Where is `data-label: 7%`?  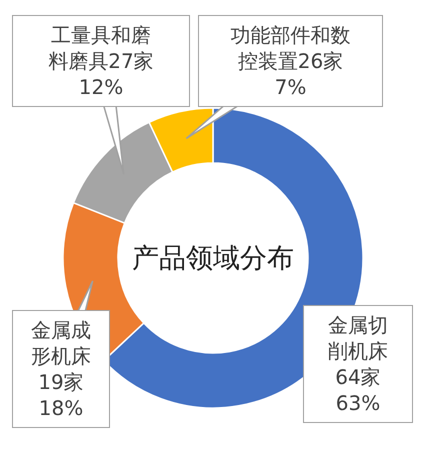 data-label: 7% is located at coordinates (291, 87).